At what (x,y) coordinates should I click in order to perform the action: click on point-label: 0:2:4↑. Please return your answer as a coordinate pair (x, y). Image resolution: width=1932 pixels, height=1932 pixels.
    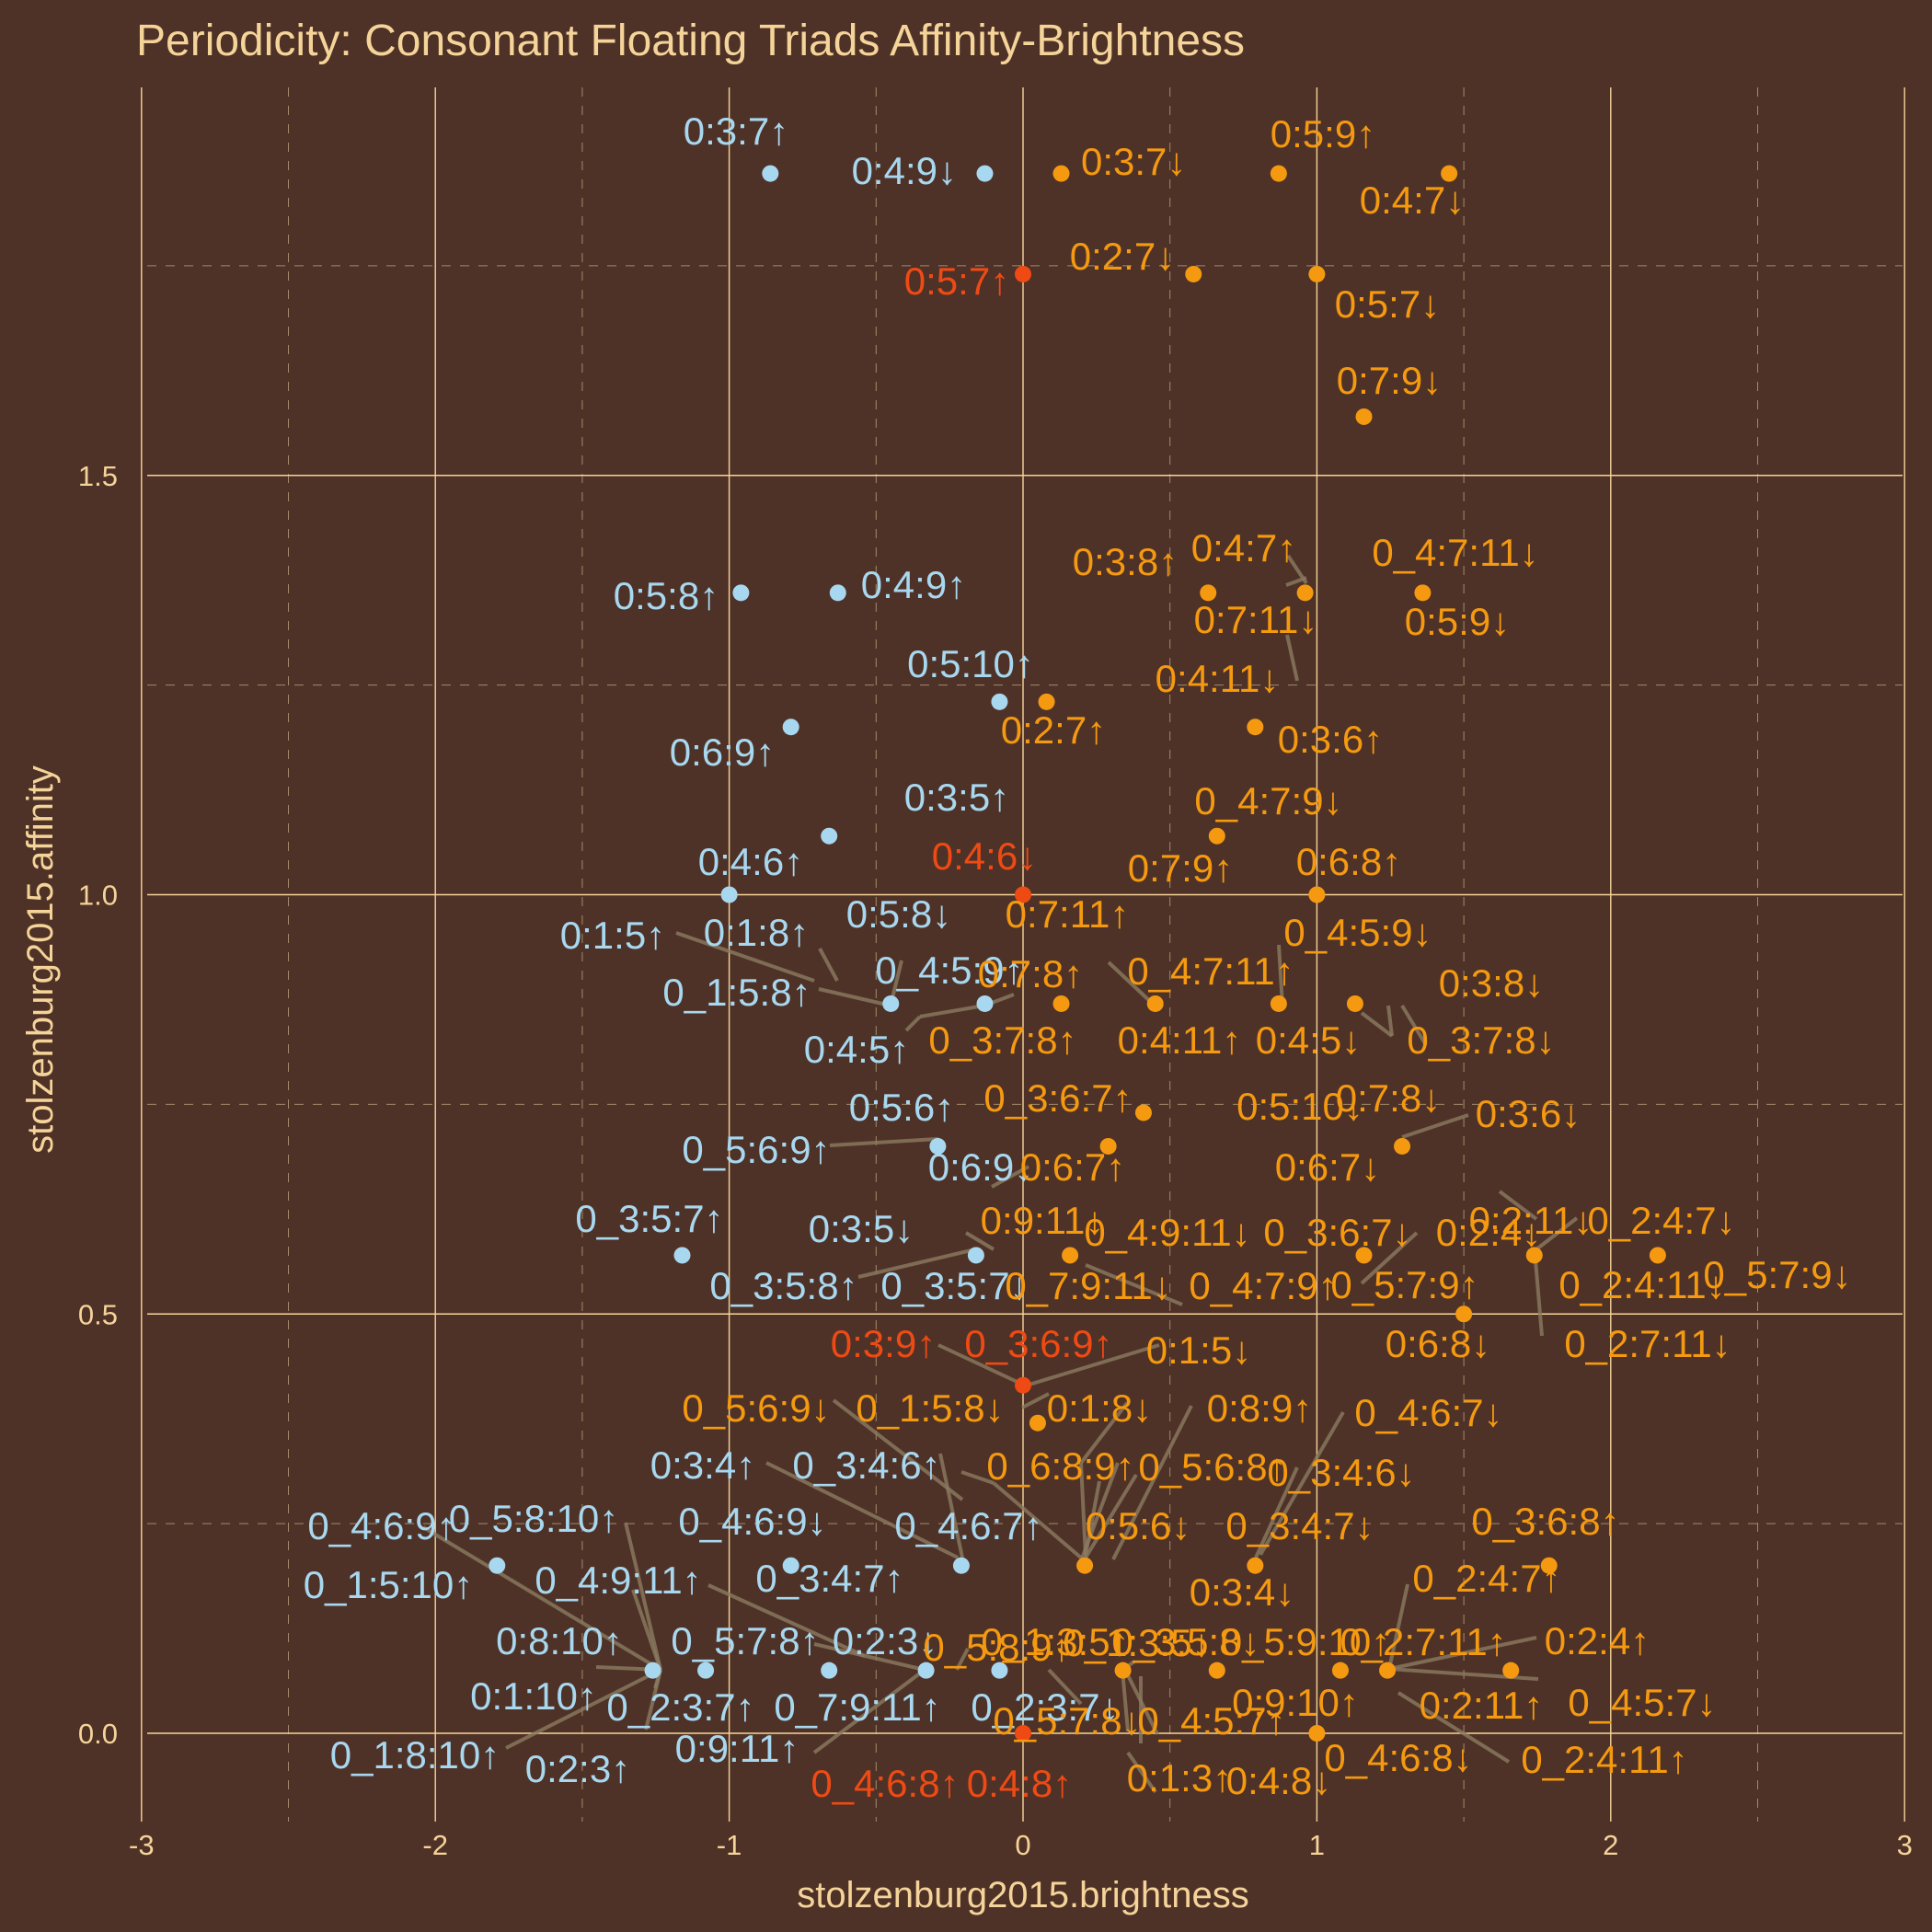
    Looking at the image, I should click on (1597, 1640).